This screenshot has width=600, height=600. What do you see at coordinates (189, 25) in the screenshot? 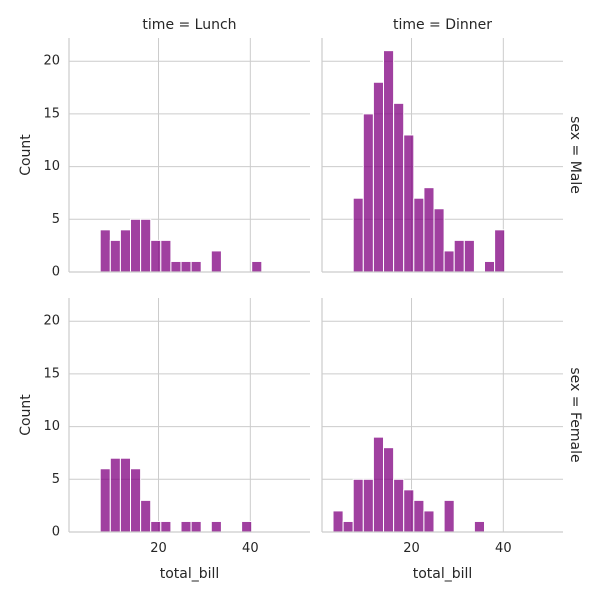
I see `facet-column-title: time = Lunch` at bounding box center [189, 25].